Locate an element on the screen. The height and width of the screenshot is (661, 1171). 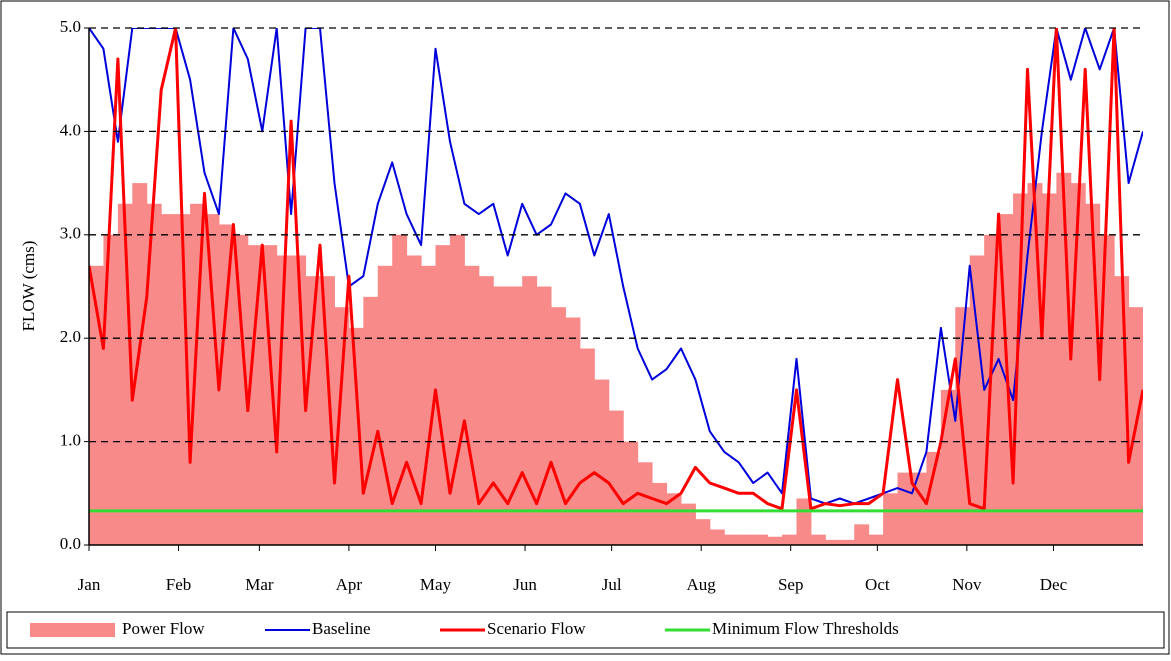
y-tick-label: 2.0 is located at coordinates (70, 336).